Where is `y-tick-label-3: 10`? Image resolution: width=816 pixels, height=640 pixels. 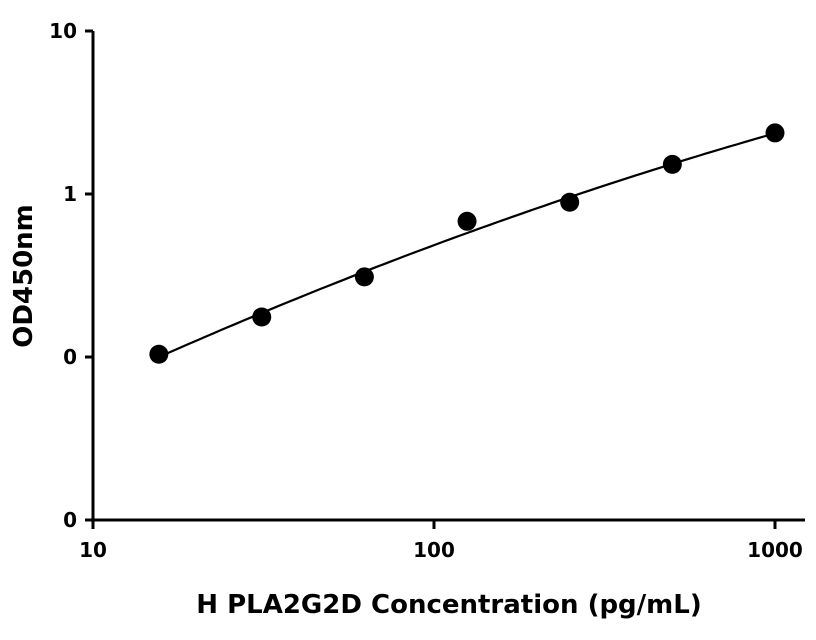 y-tick-label-3: 10 is located at coordinates (63, 31).